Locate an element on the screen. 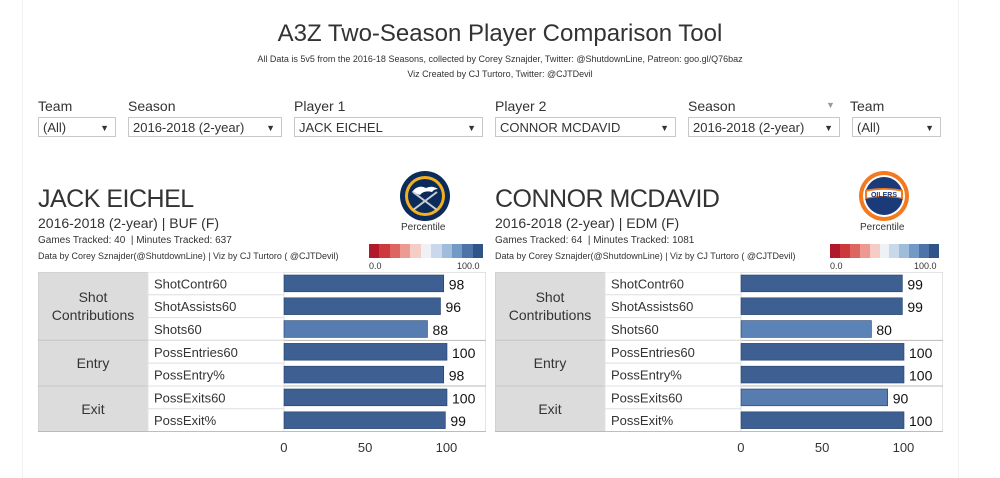  season-2-dropdown: 2016-2018 (2-year) ▼ is located at coordinates (764, 127).